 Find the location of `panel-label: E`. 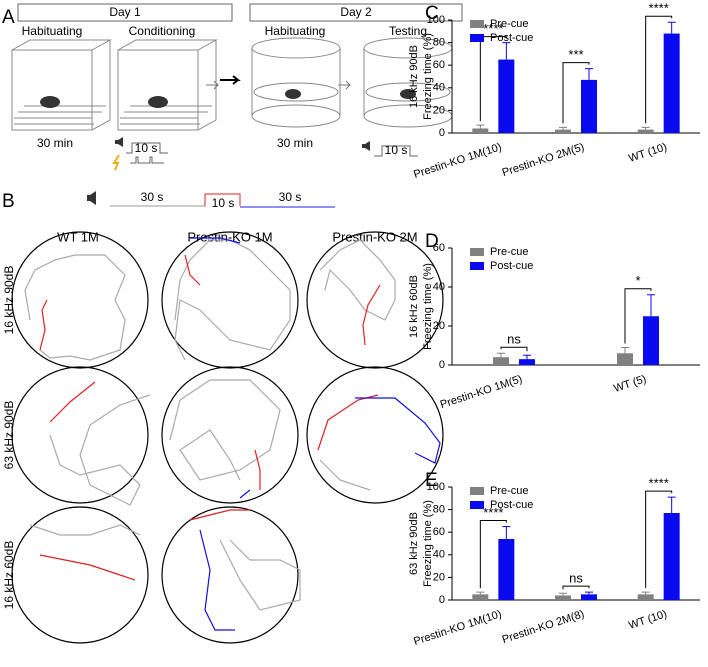

panel-label: E is located at coordinates (431, 480).